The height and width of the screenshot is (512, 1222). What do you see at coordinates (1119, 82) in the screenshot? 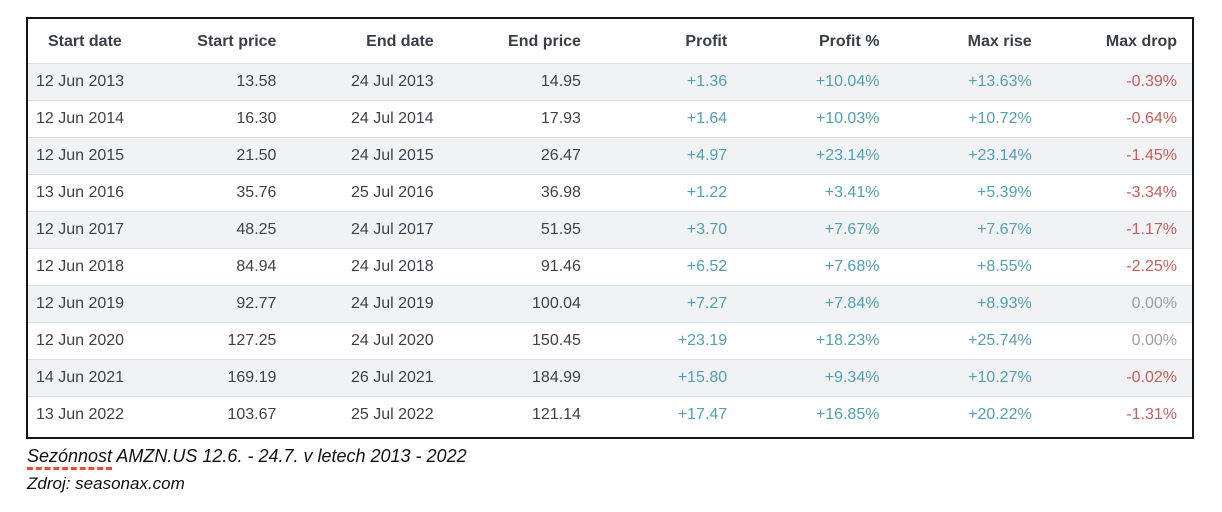
I see `cell-max-drop: -0.39%` at bounding box center [1119, 82].